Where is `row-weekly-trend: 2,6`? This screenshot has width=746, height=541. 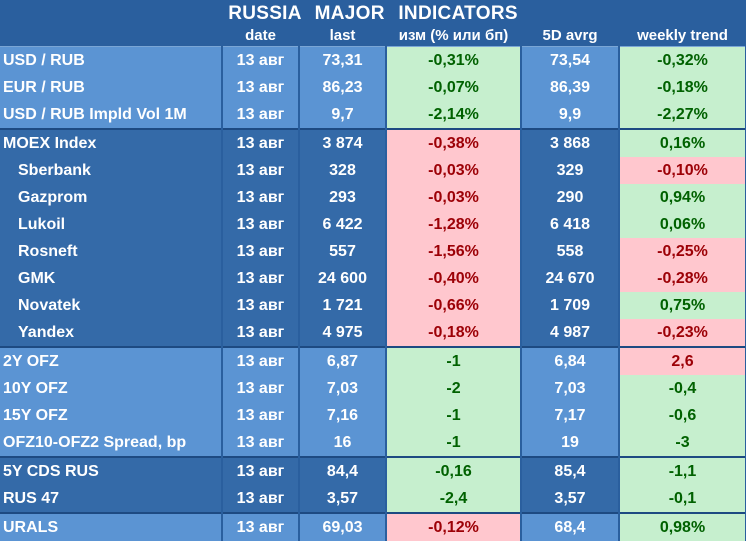
row-weekly-trend: 2,6 is located at coordinates (682, 361).